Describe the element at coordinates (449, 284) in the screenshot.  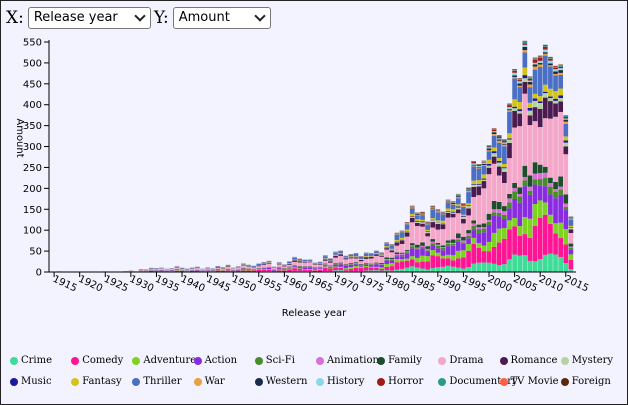
I see `x-tick-label: 1990` at that location.